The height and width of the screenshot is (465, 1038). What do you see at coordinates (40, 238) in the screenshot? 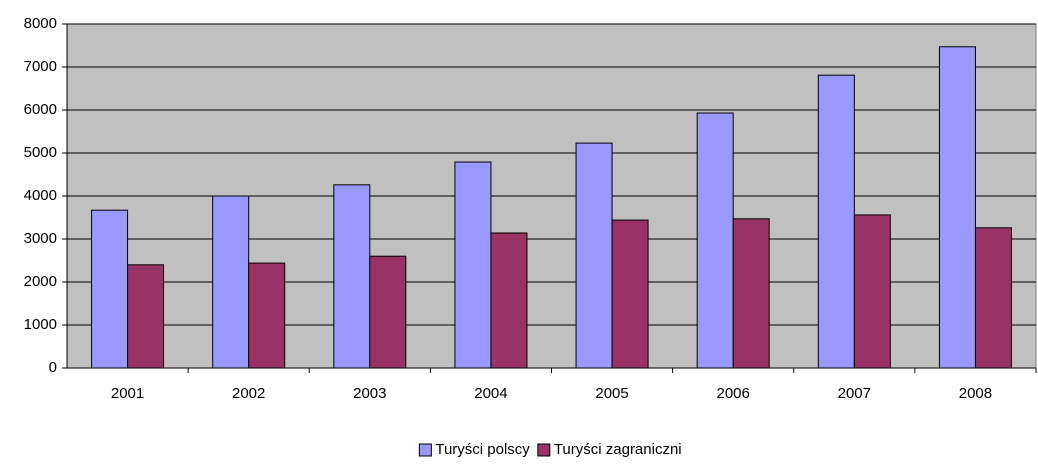
I see `y-tick-label: 3000` at bounding box center [40, 238].